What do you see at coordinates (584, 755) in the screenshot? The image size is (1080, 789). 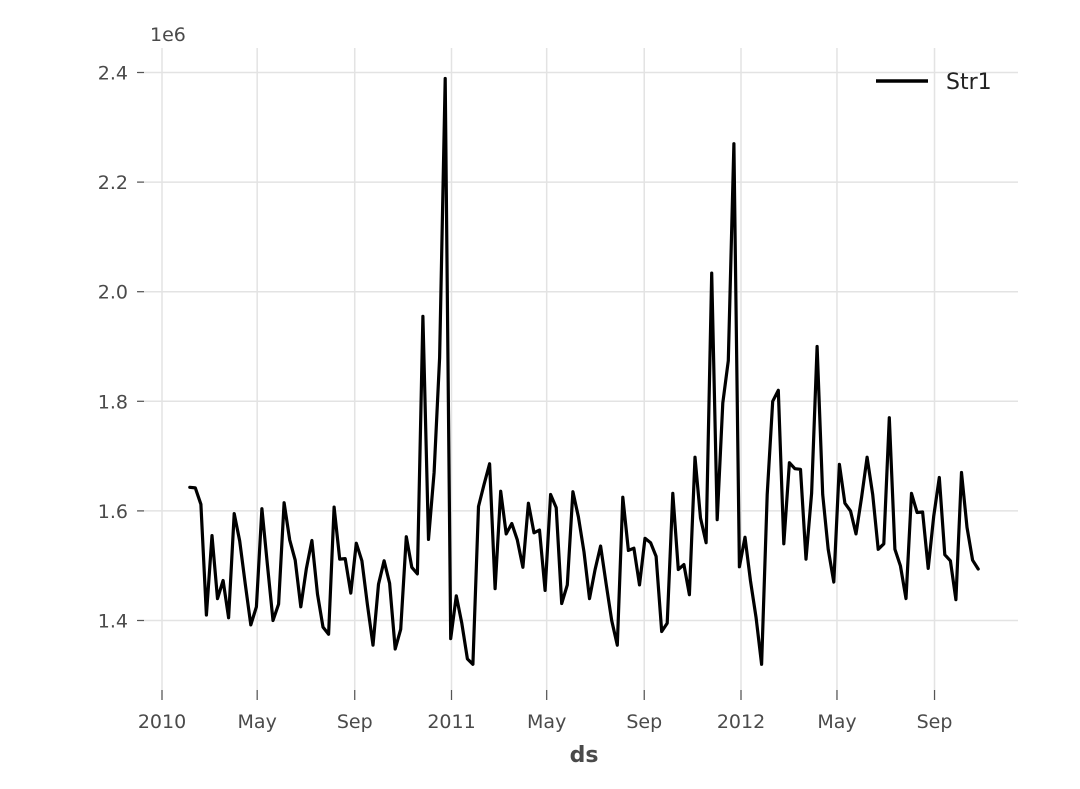 I see `x-axis-title: ds` at bounding box center [584, 755].